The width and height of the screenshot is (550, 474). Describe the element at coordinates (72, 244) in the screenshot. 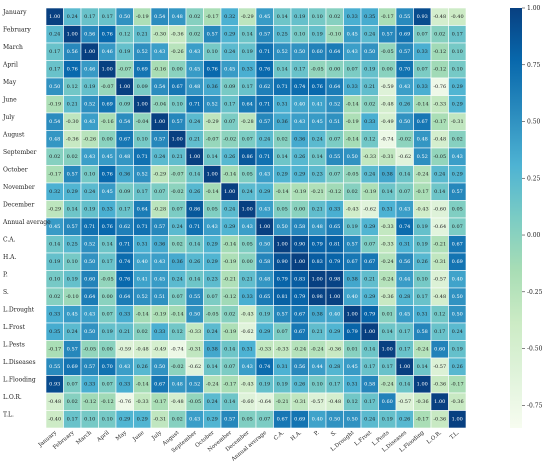

I see `cell-value-label: 0.25` at that location.